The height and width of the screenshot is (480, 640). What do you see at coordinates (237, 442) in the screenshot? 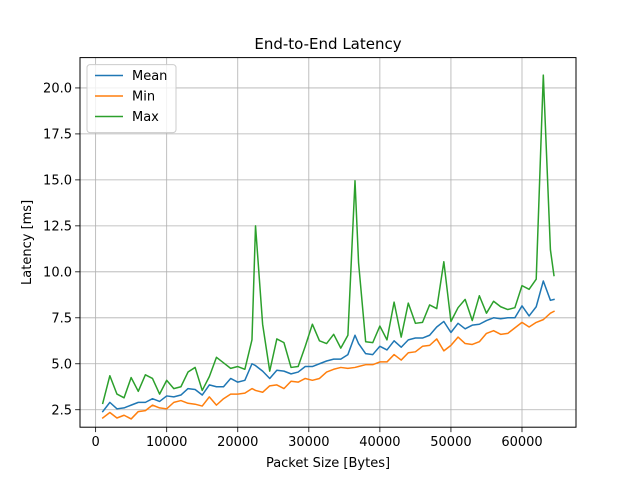
I see `x-tick-label: 20000` at bounding box center [237, 442].